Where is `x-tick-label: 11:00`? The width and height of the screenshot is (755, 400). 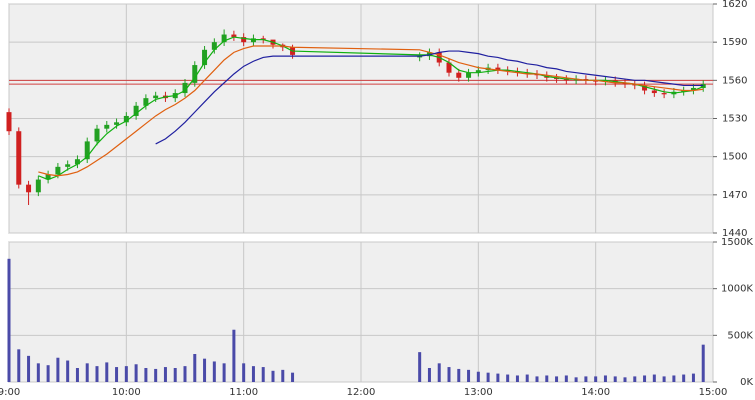 x-tick-label: 11:00 is located at coordinates (243, 392).